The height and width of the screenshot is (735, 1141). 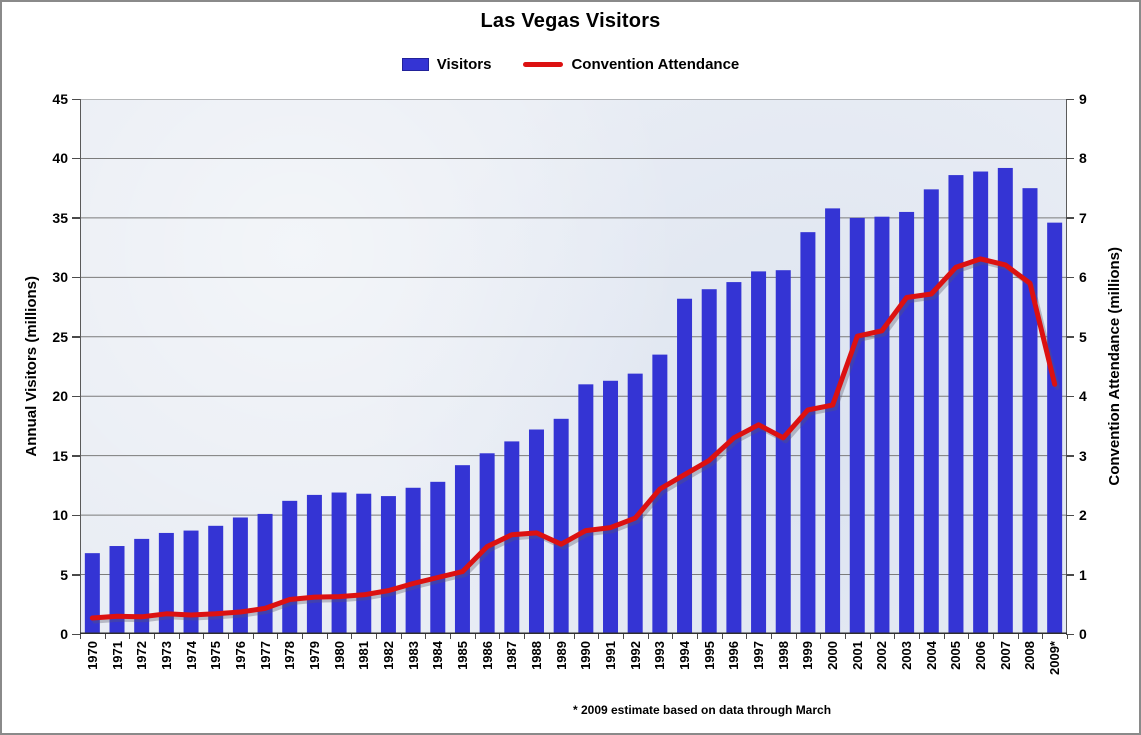 I want to click on x-tick-label-1974: 1974, so click(x=191, y=655).